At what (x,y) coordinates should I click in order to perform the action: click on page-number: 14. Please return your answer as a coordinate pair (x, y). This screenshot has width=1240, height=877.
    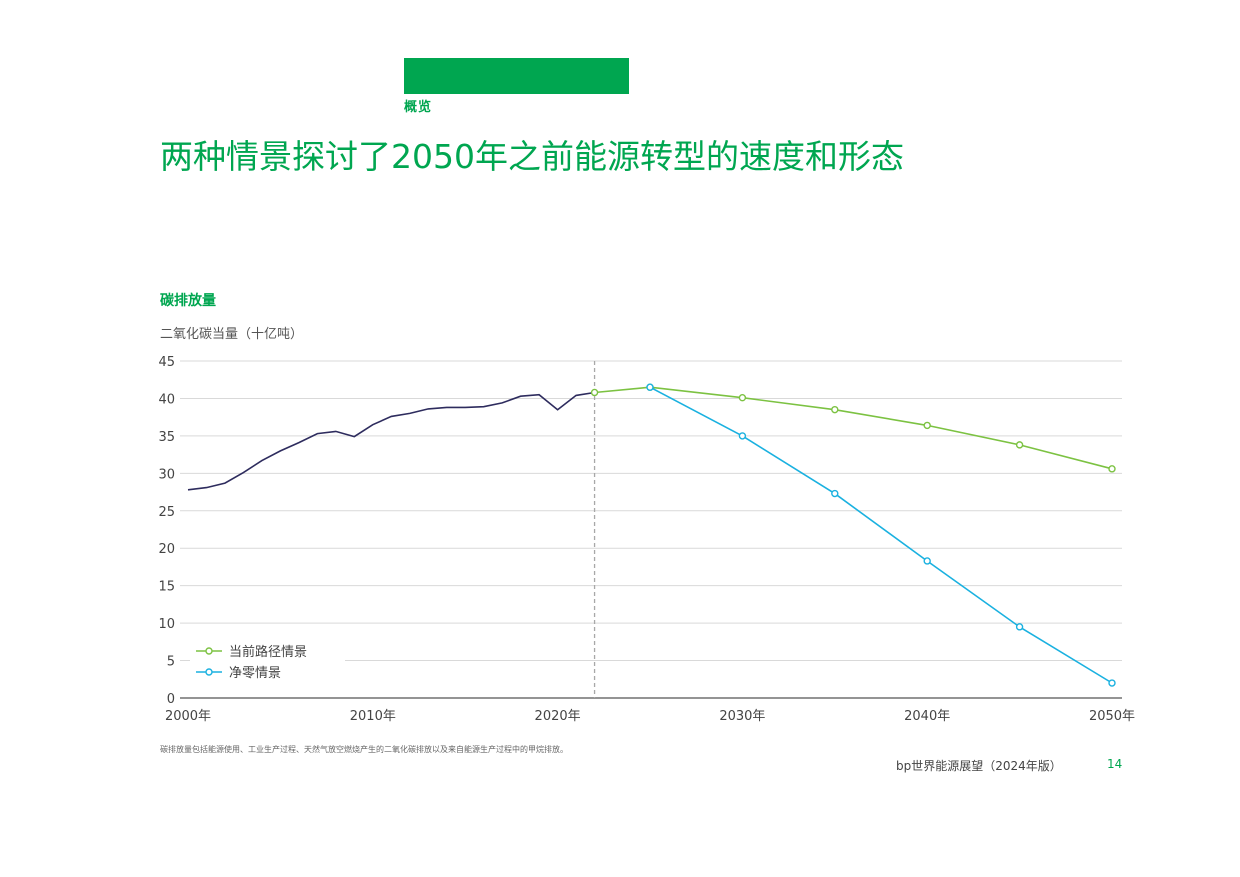
    Looking at the image, I should click on (1115, 764).